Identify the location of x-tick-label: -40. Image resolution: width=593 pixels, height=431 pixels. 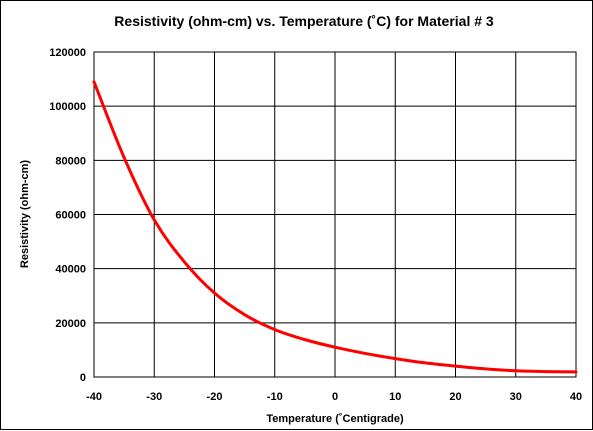
(94, 397).